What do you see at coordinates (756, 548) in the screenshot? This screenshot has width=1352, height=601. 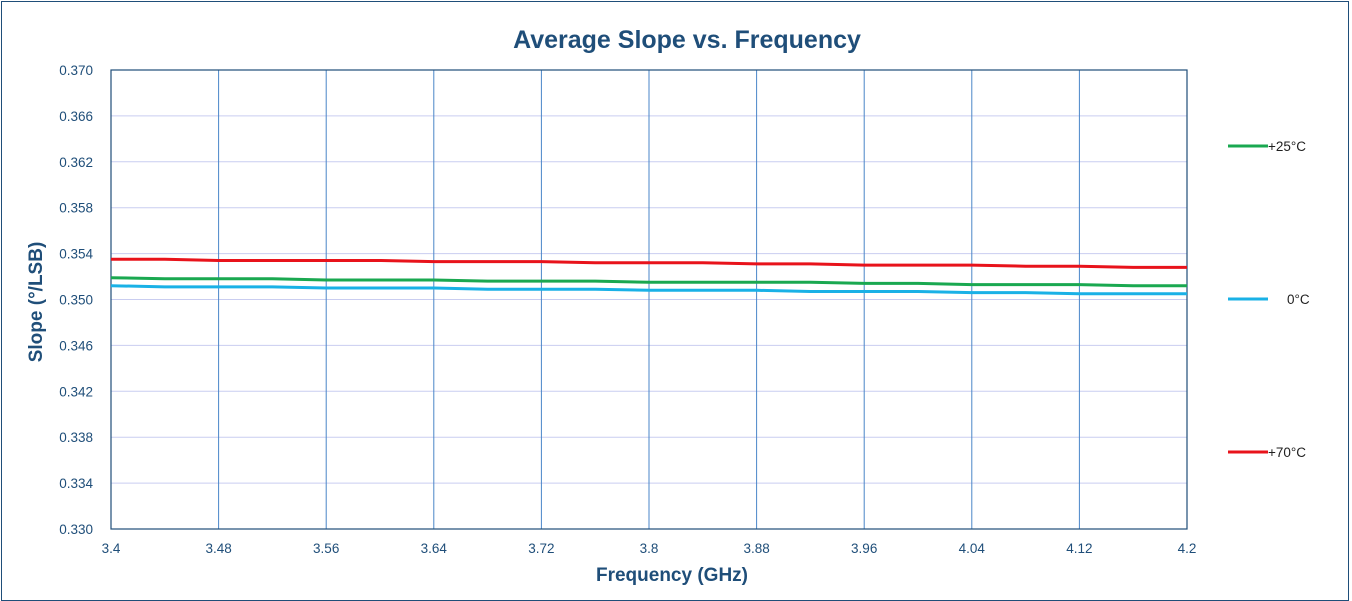 I see `x-tick-label: 3.88` at bounding box center [756, 548].